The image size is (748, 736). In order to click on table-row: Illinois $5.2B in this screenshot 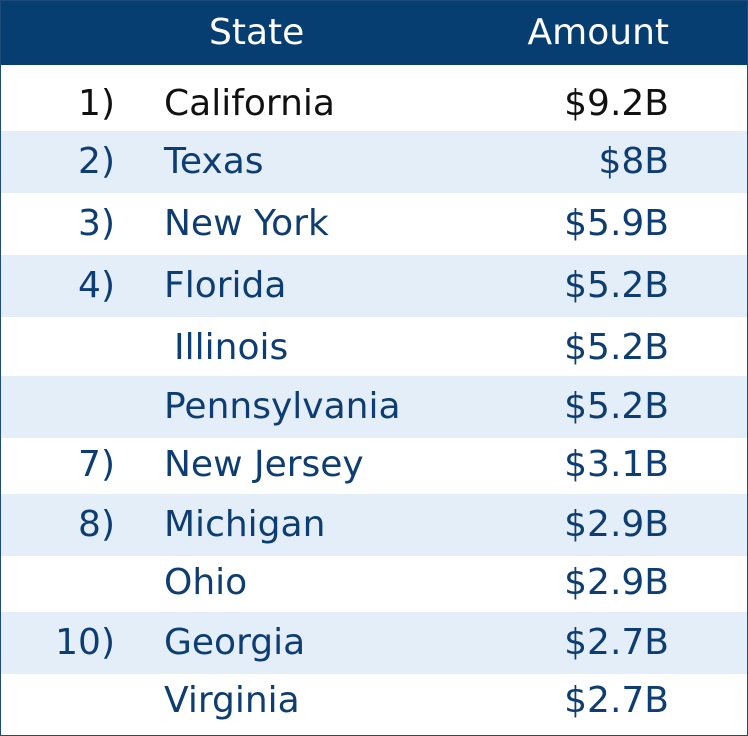, I will do `click(374, 348)`.